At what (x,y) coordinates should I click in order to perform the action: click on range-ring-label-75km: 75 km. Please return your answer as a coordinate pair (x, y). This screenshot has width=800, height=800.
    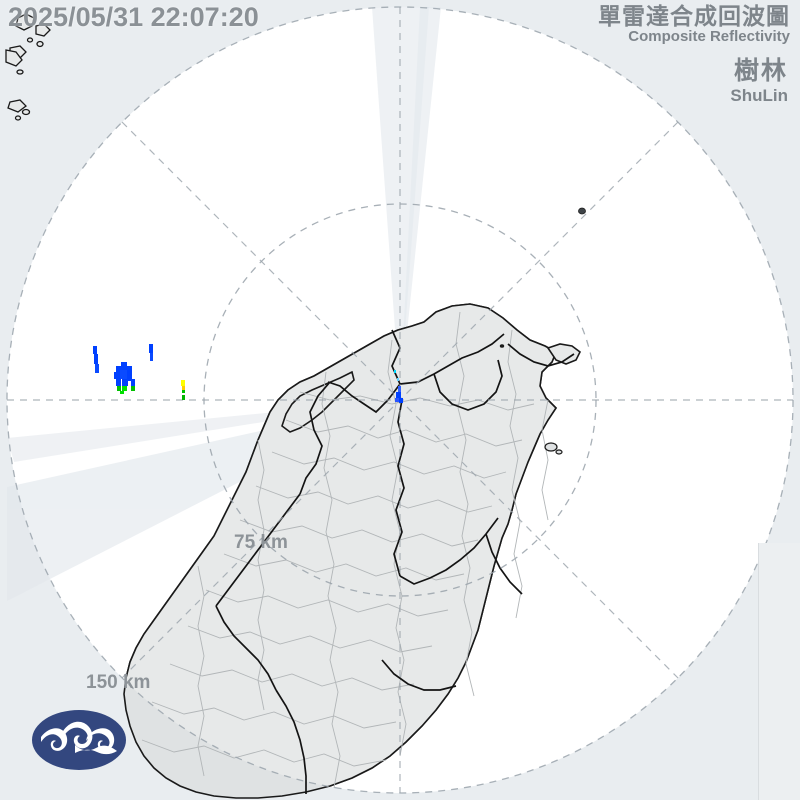
    Looking at the image, I should click on (261, 542).